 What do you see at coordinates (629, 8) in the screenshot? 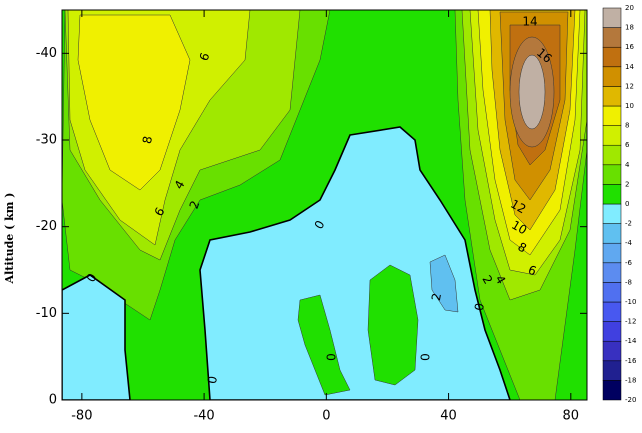
I see `colorbar-label: 20` at bounding box center [629, 8].